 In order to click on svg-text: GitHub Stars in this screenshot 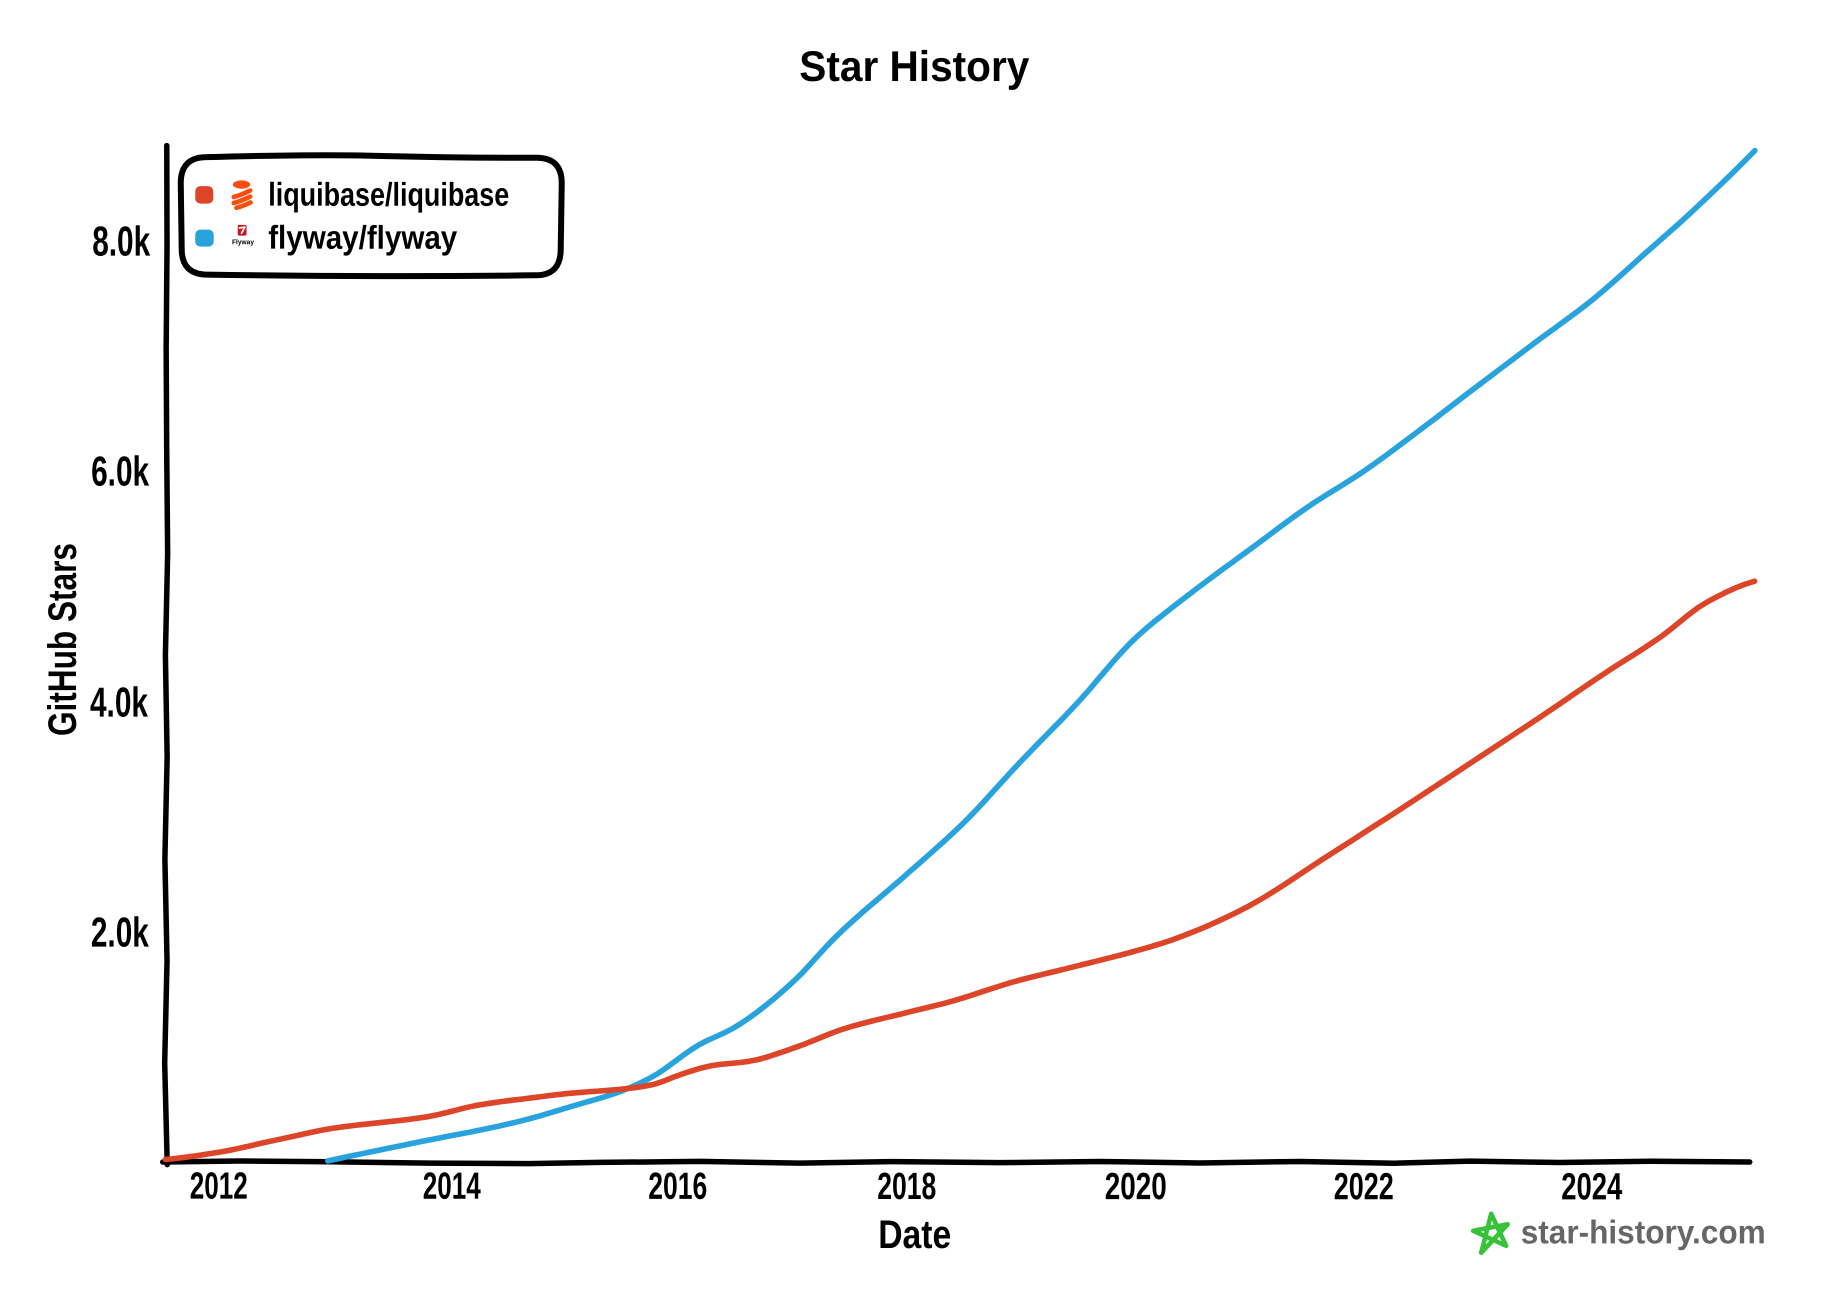, I will do `click(63, 639)`.